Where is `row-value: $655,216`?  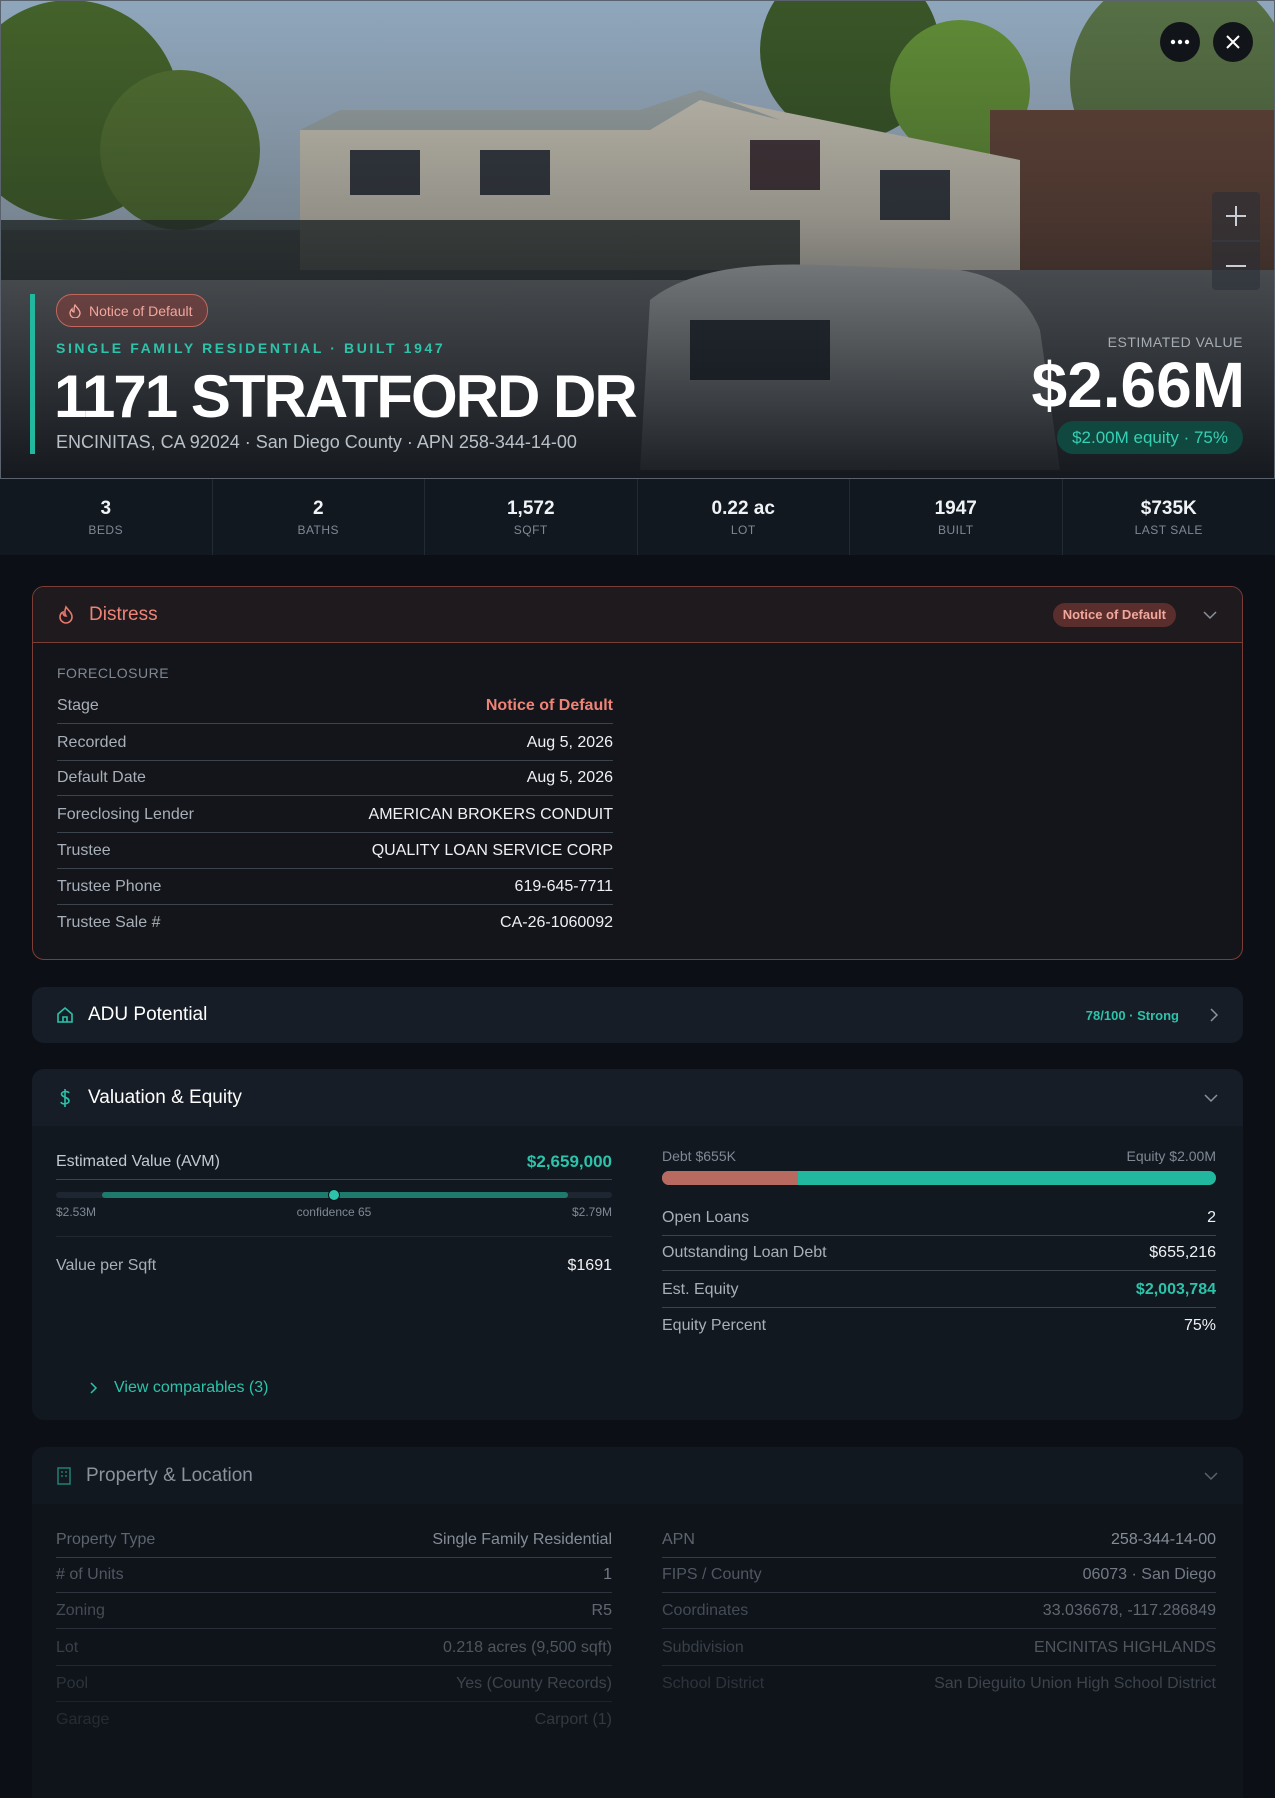
row-value: $655,216 is located at coordinates (1182, 1252).